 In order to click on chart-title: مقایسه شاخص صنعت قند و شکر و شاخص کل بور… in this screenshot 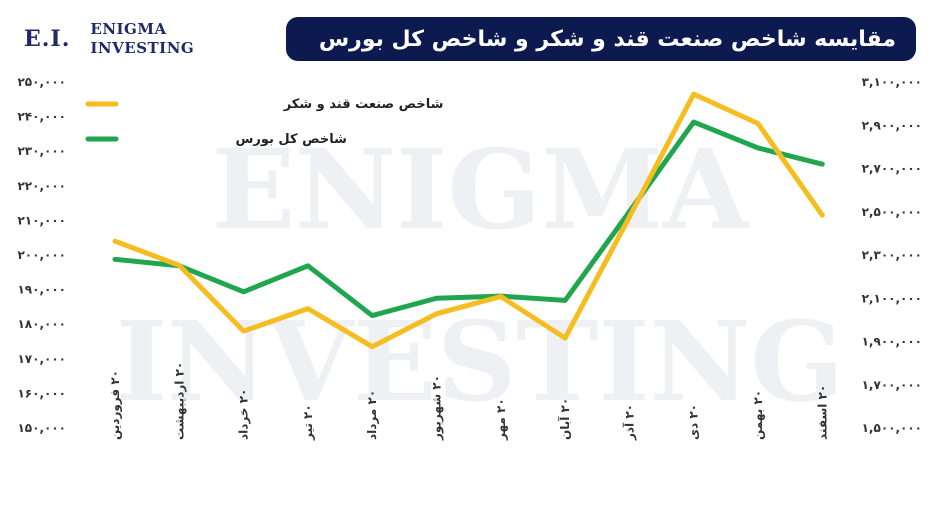, I will do `click(607, 39)`.